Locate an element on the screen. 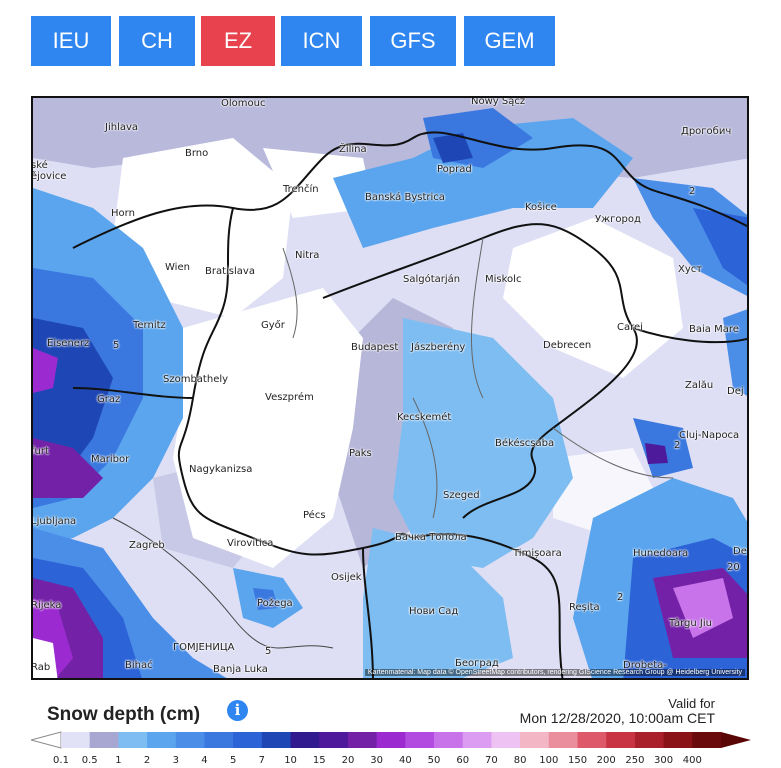 The width and height of the screenshot is (781, 768). city-label: Veszprém is located at coordinates (289, 397).